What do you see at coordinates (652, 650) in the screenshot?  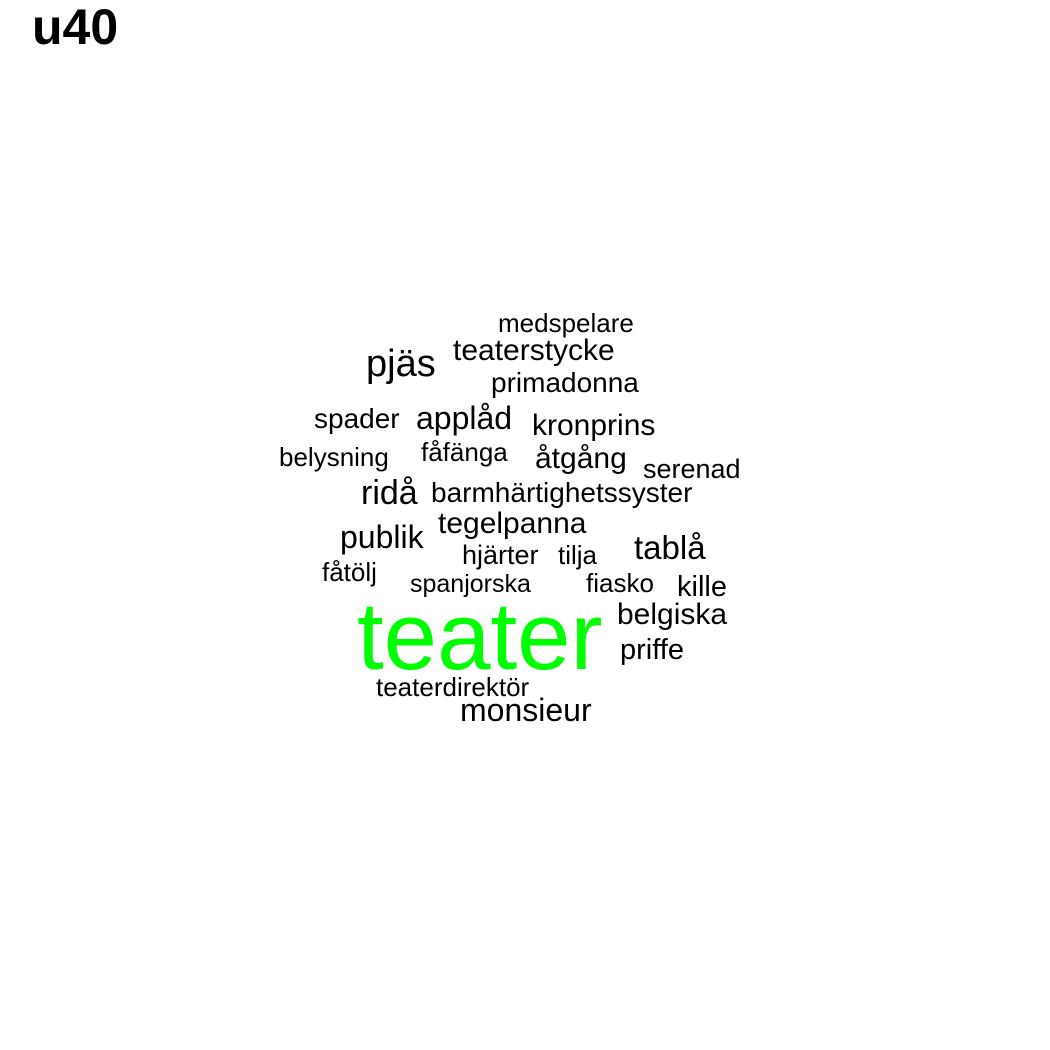 I see `word-priffe: priffe` at bounding box center [652, 650].